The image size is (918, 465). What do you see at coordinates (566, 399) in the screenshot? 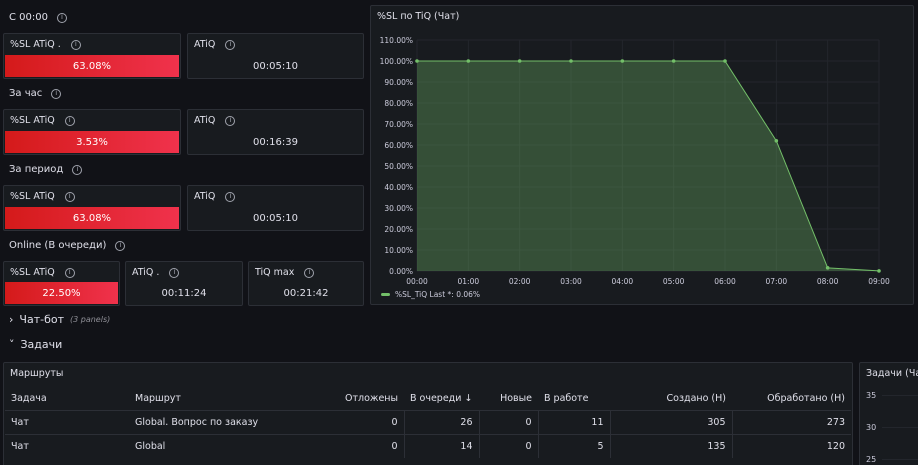
I see `col-header-in-work: В работе` at bounding box center [566, 399].